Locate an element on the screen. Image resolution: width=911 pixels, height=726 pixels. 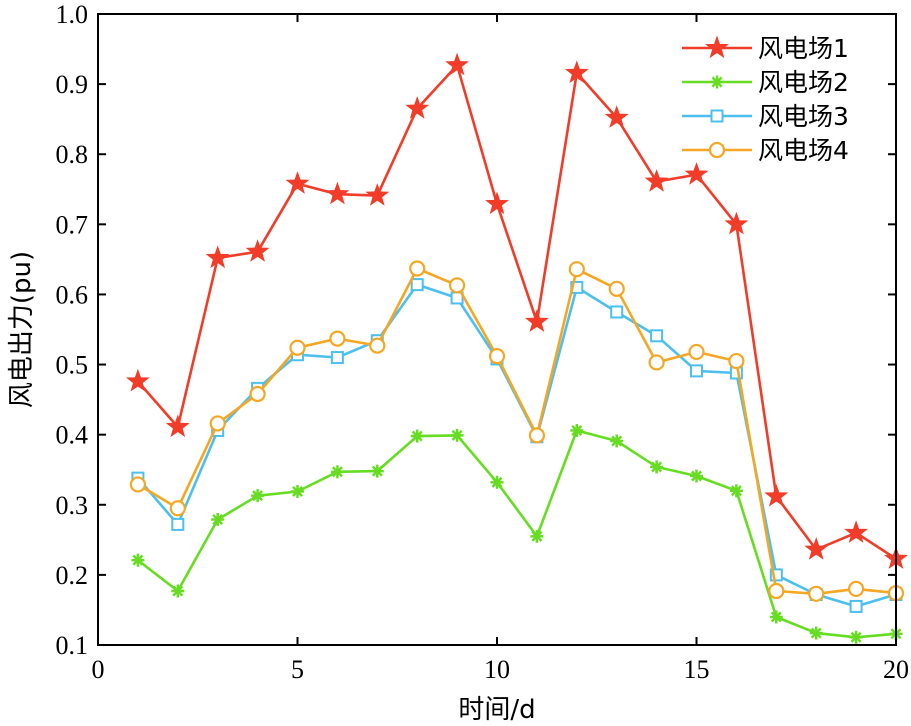
y-tick-label: 0.5 is located at coordinates (72, 365).